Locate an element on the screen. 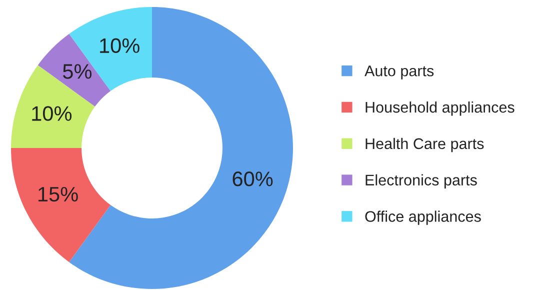 The height and width of the screenshot is (290, 551). legend-label: Electronics parts is located at coordinates (421, 181).